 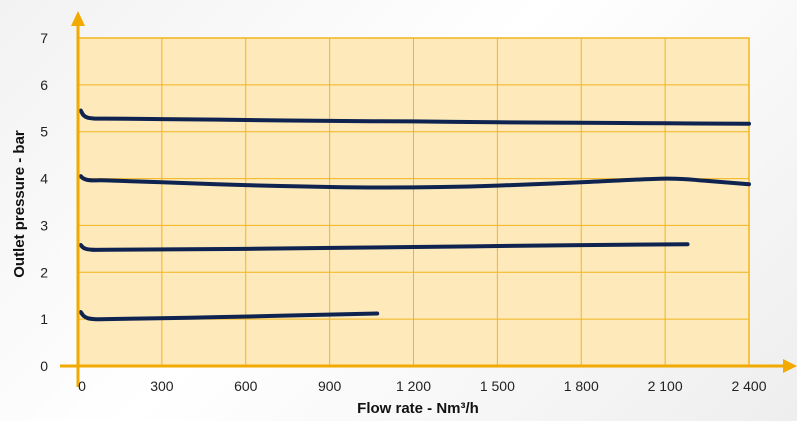 What do you see at coordinates (44, 202) in the screenshot?
I see `y-tick-labels: 0 1 2 3 4 5 6 7` at bounding box center [44, 202].